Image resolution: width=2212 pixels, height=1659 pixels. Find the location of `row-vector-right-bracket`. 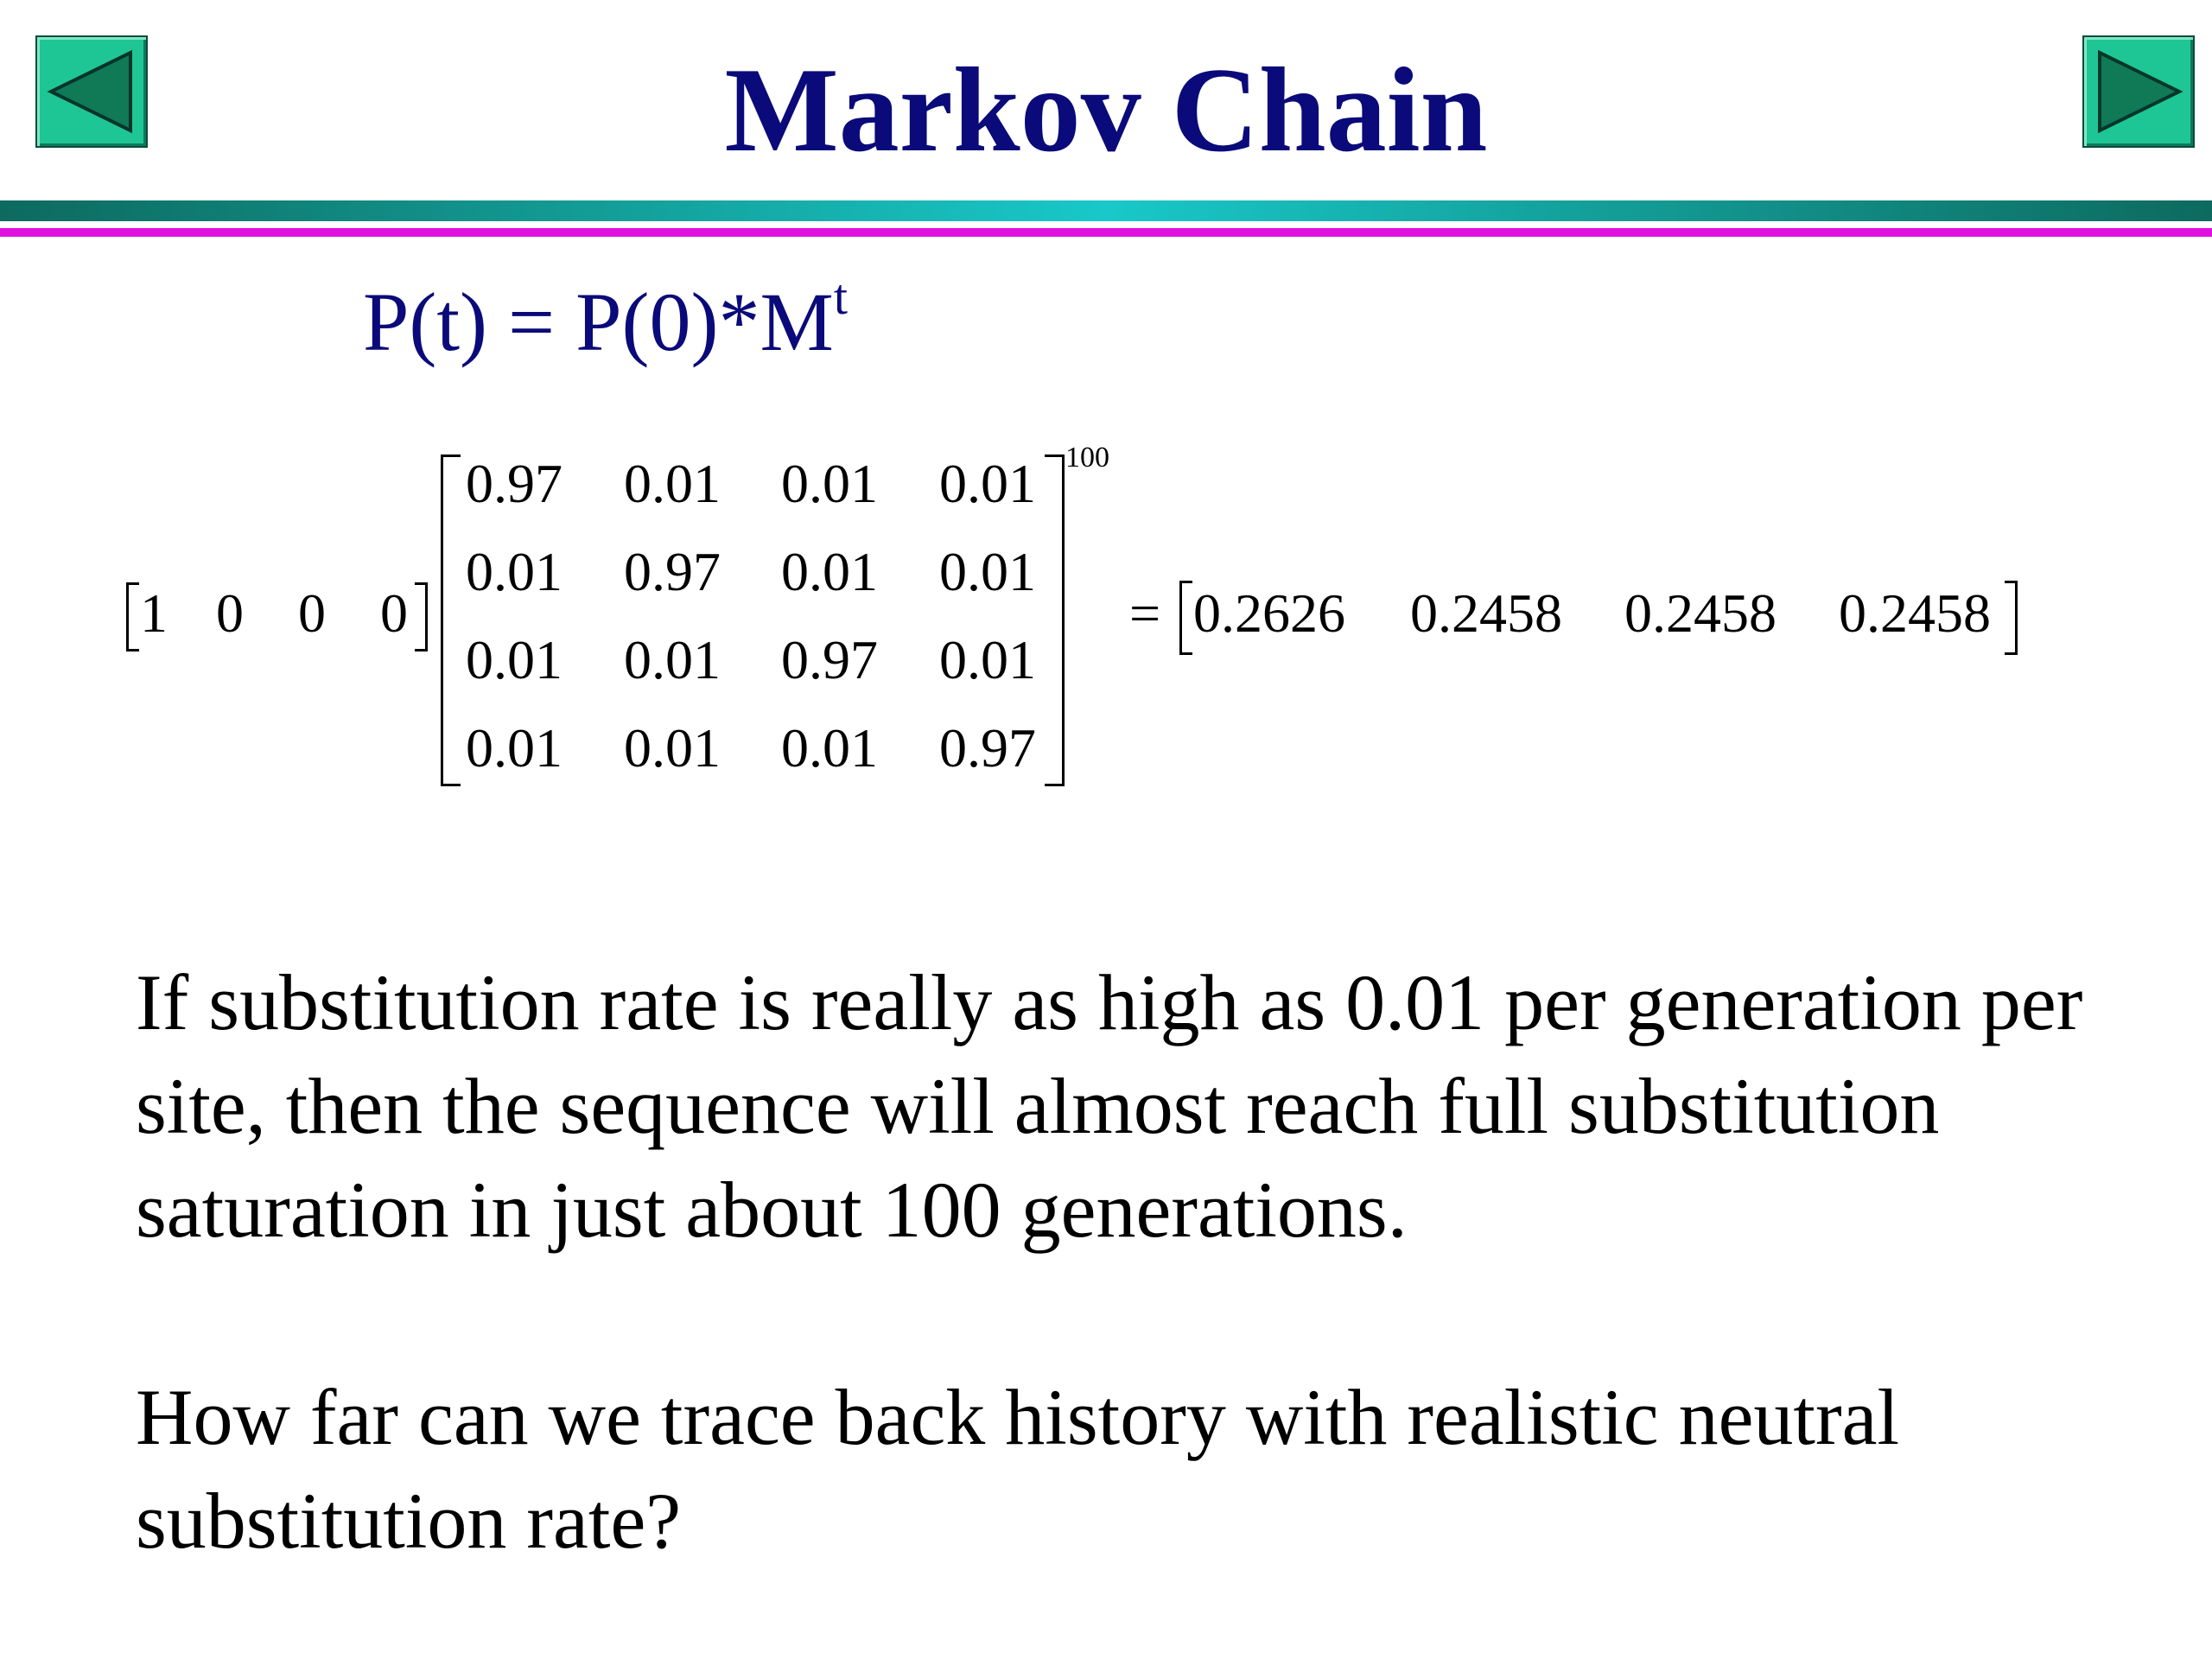

row-vector-right-bracket is located at coordinates (421, 617).